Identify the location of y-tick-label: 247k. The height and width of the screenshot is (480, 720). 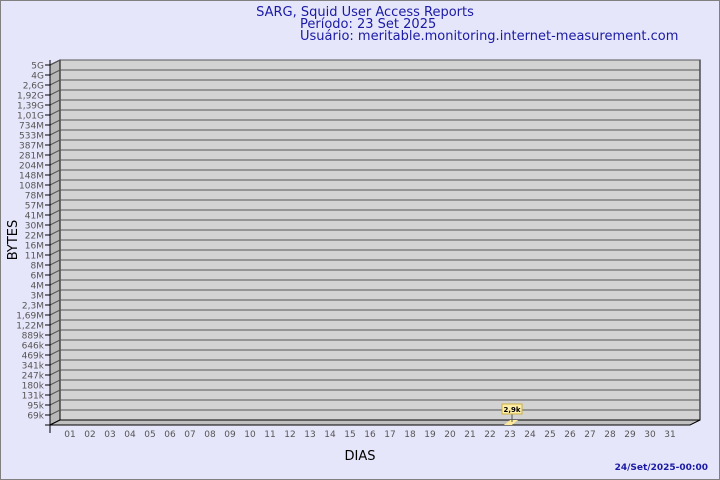
(33, 377).